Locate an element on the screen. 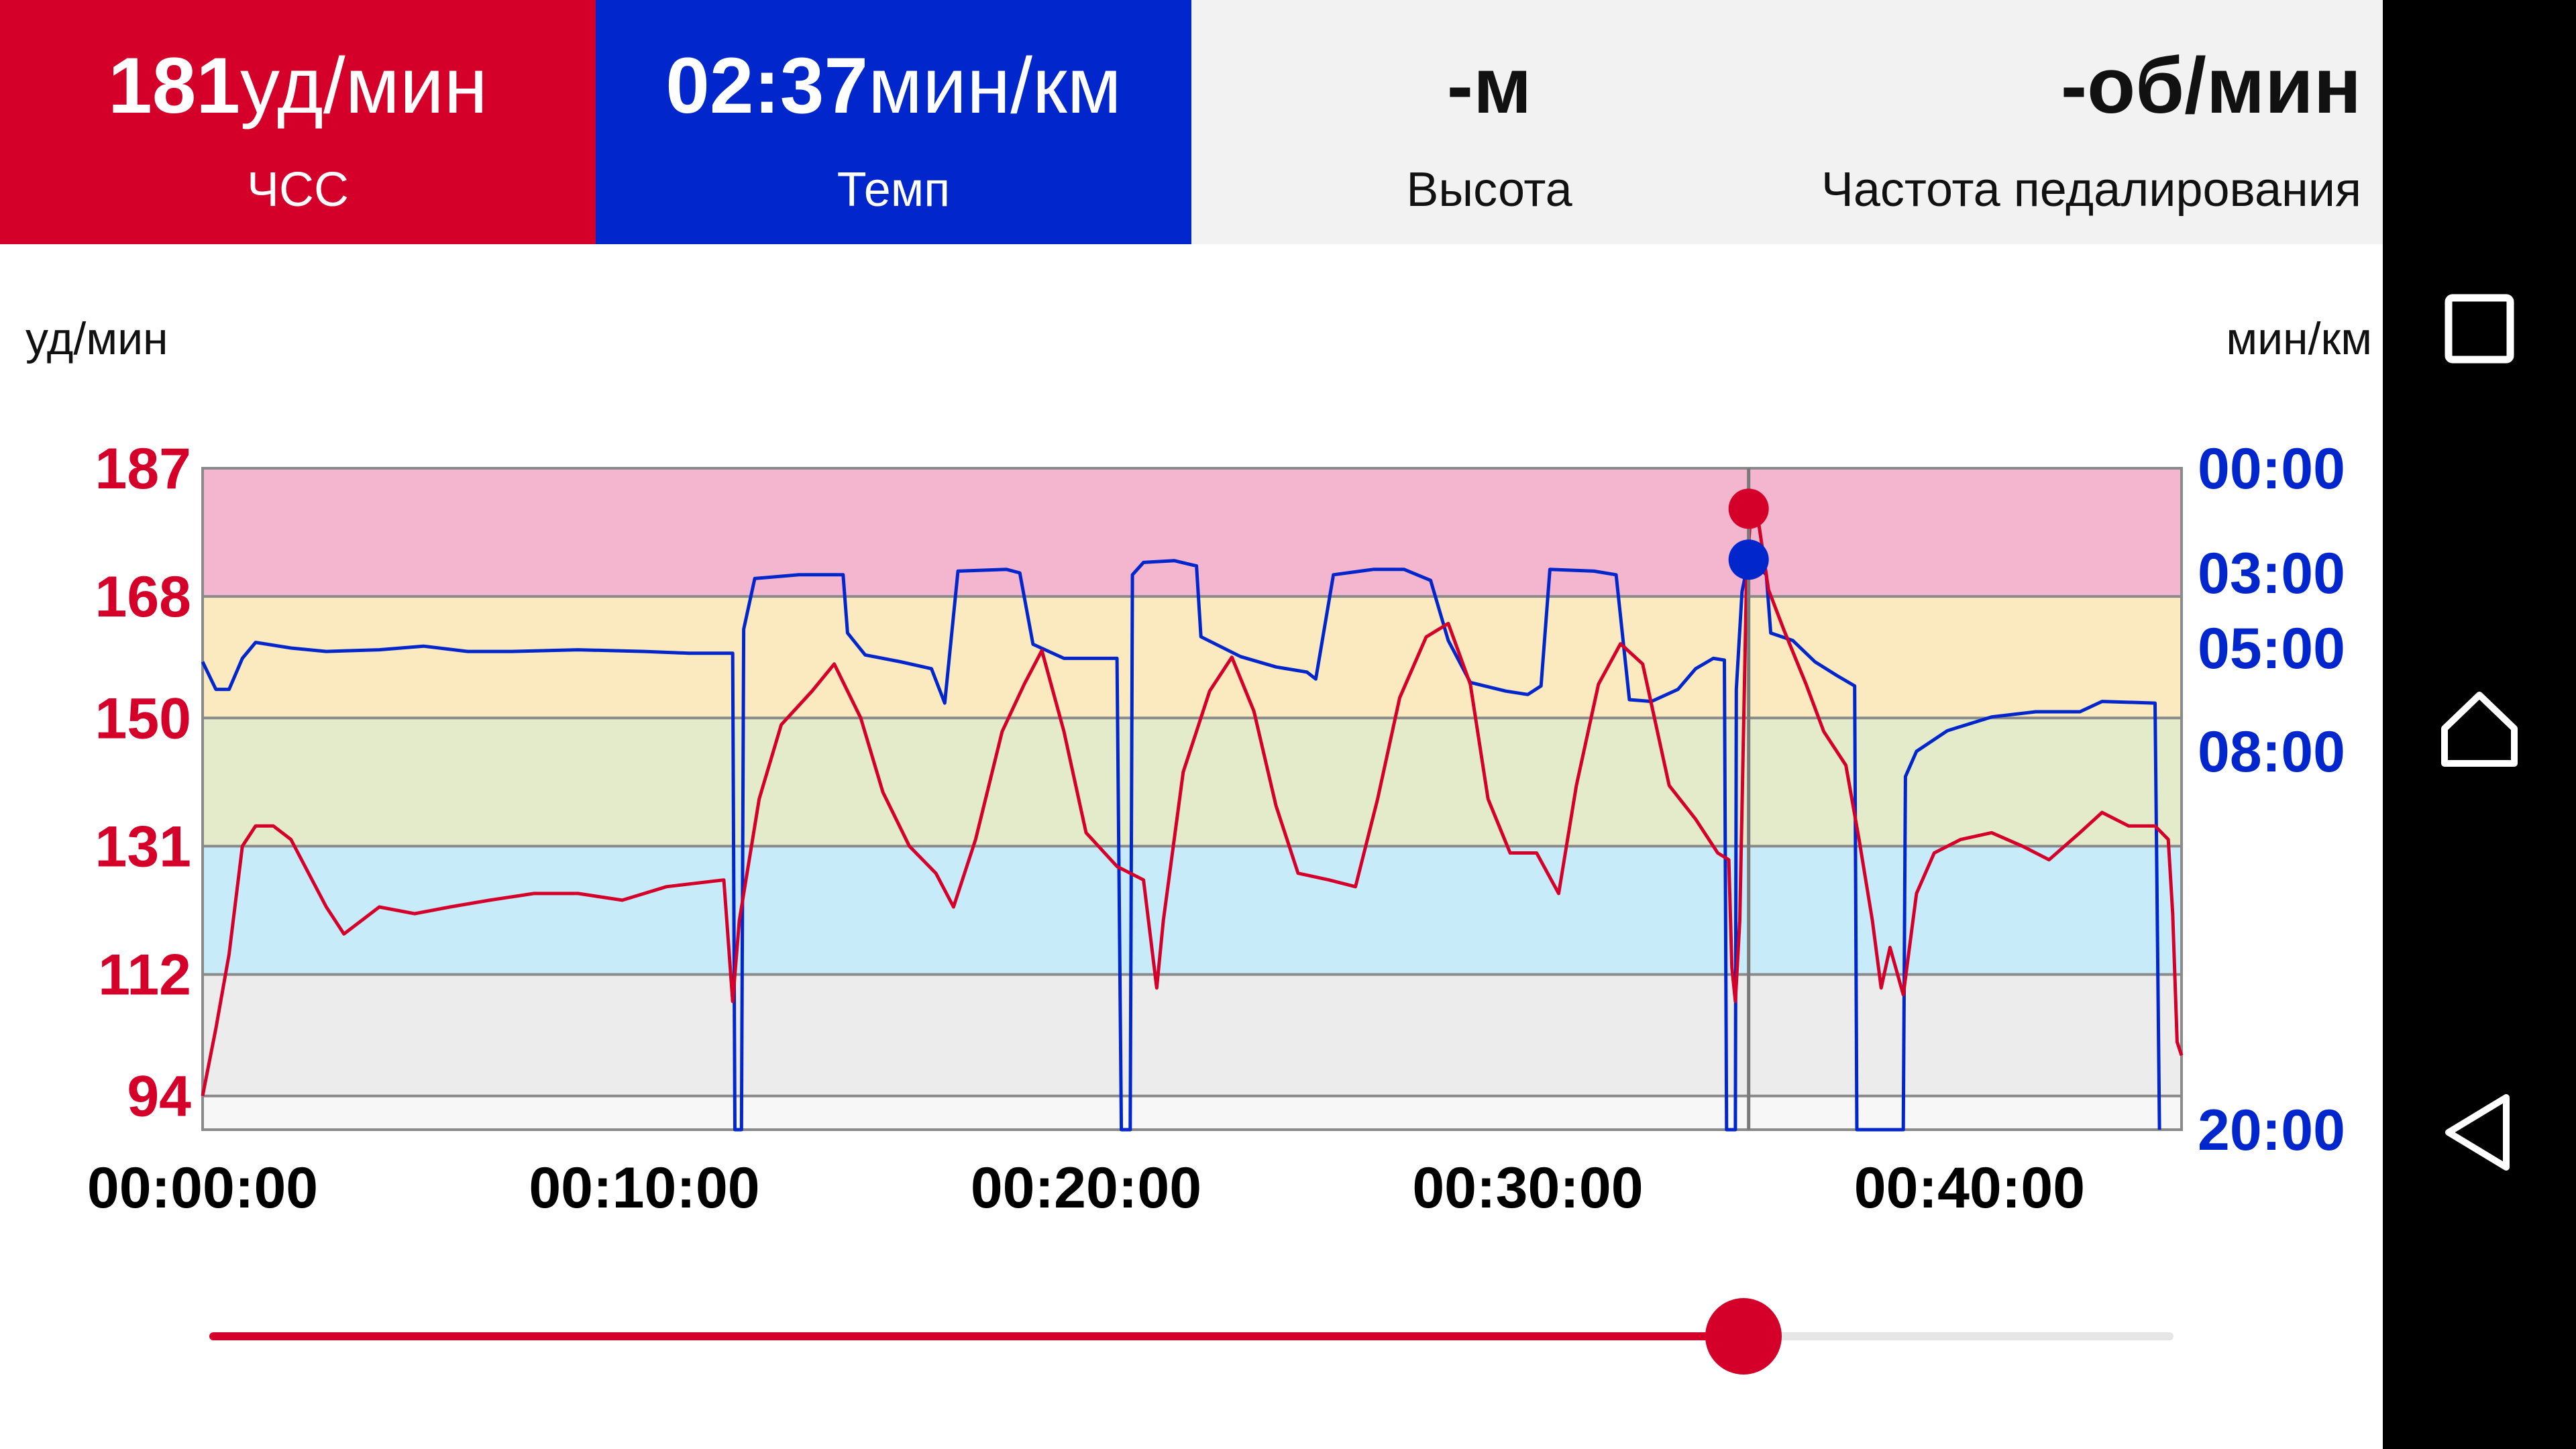  timeline-slider is located at coordinates (1191, 1336).